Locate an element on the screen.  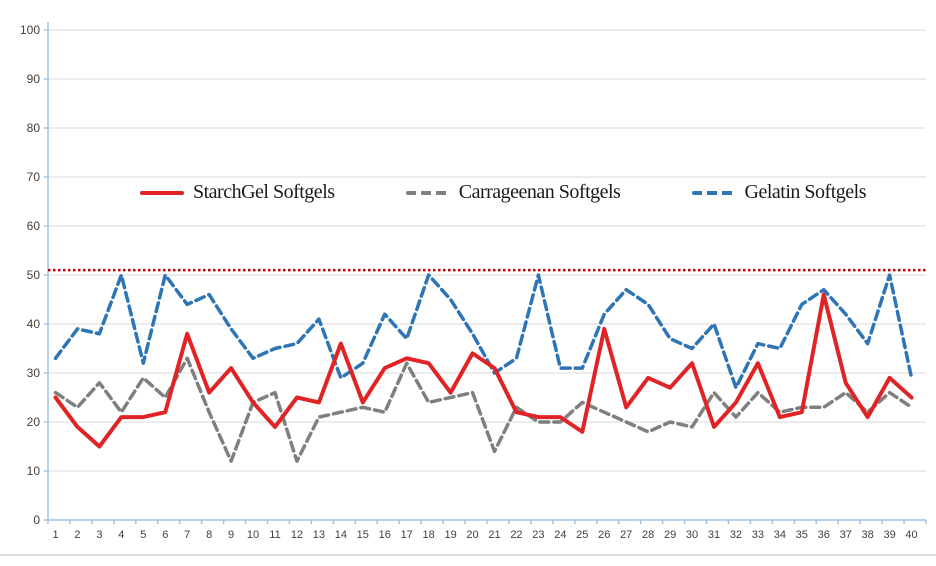
x-tick-label: 26 is located at coordinates (604, 535).